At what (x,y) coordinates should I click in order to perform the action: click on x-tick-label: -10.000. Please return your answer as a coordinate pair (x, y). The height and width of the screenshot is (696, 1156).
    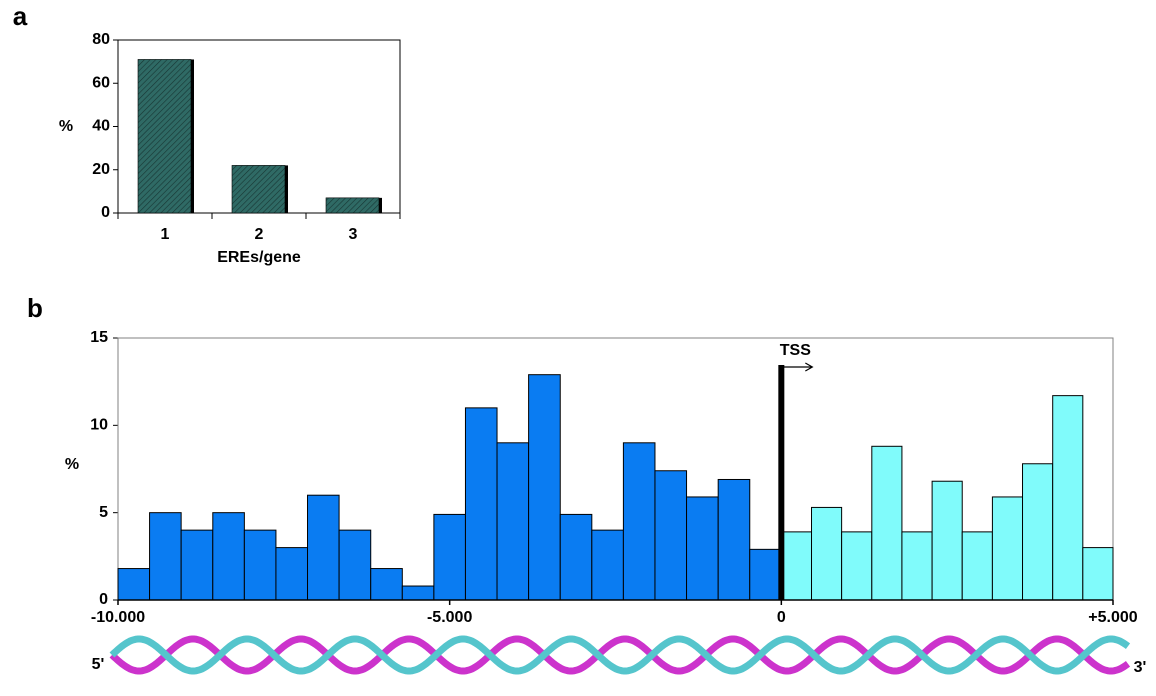
    Looking at the image, I should click on (118, 617).